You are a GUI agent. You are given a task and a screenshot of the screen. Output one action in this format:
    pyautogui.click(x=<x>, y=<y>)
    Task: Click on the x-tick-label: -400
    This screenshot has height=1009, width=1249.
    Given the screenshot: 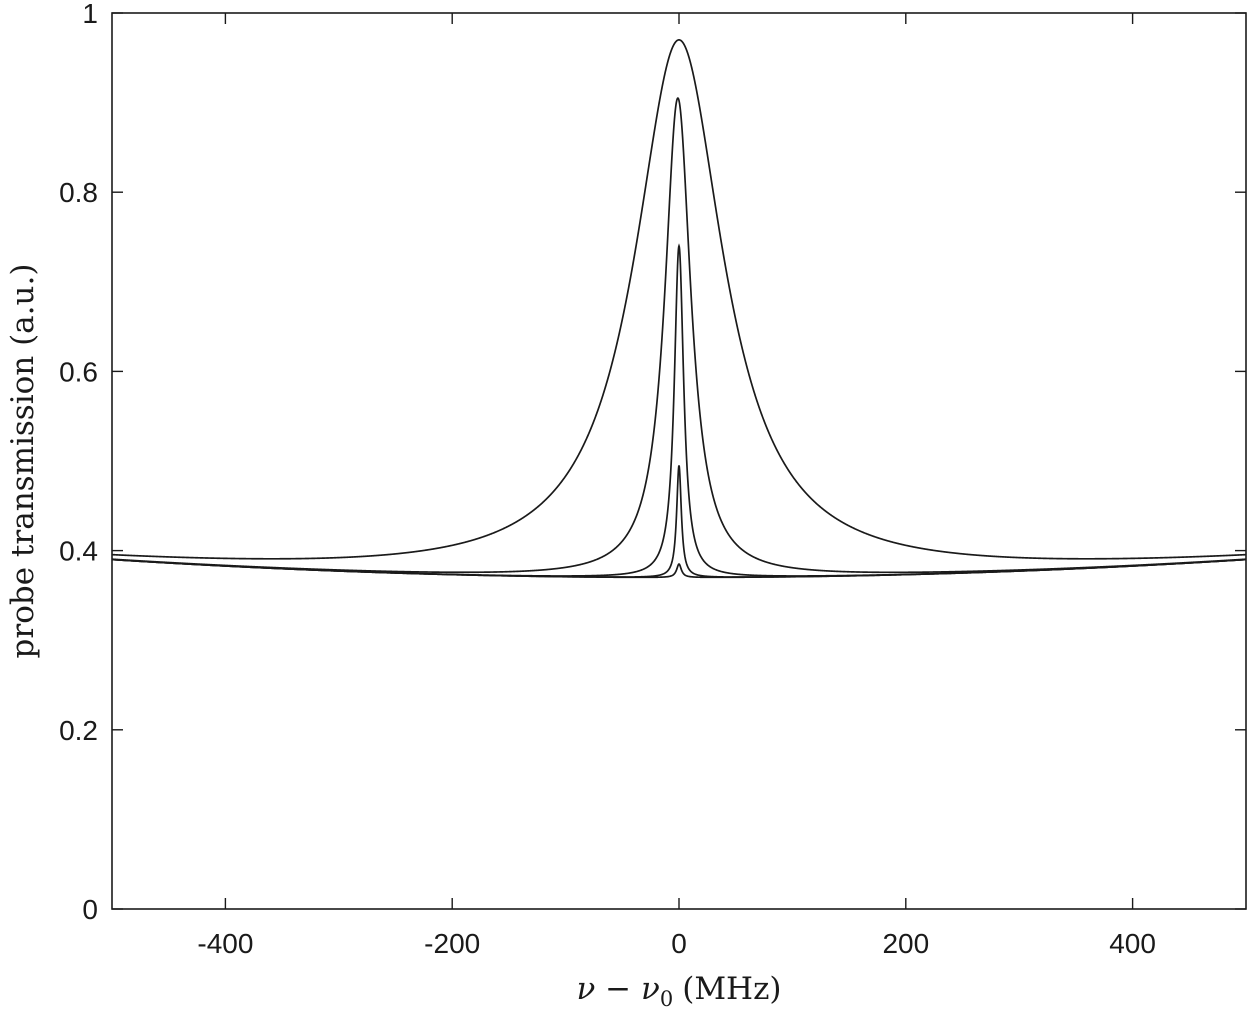 What is the action you would take?
    pyautogui.click(x=225, y=943)
    